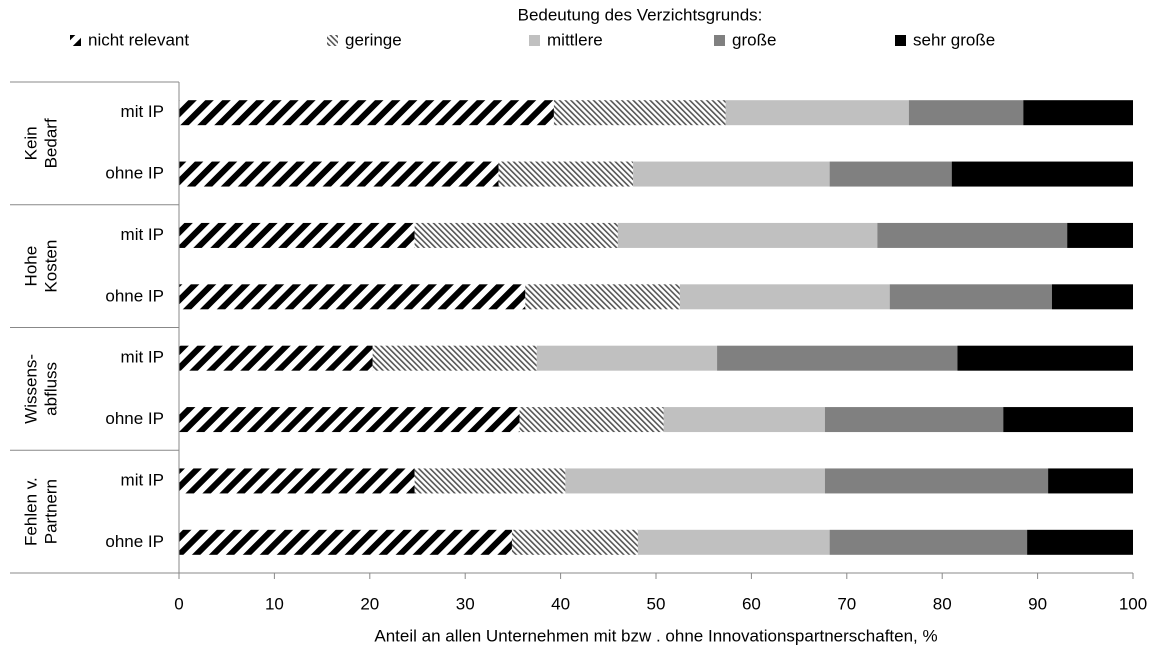  Describe the element at coordinates (30, 511) in the screenshot. I see `group-label: Fehlen v.` at that location.